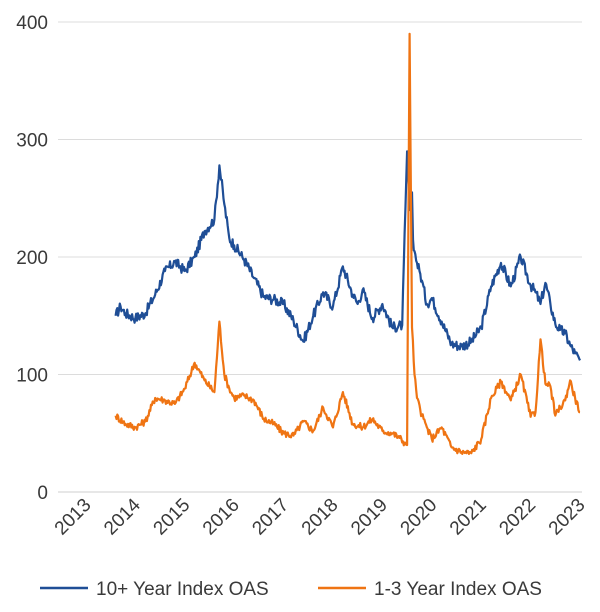 Image resolution: width=600 pixels, height=612 pixels. I want to click on x-tick-label: 2016, so click(221, 517).